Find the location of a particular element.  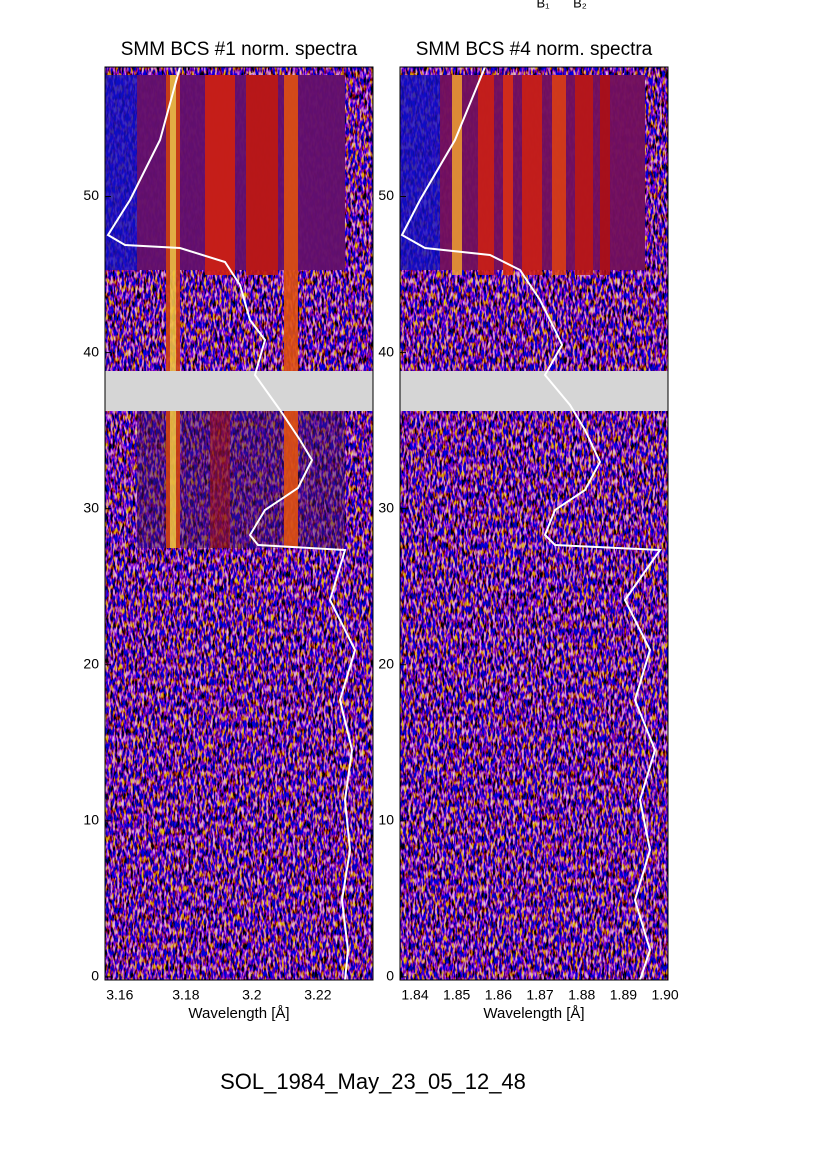

x-tick-label: 1.86 is located at coordinates (498, 995).